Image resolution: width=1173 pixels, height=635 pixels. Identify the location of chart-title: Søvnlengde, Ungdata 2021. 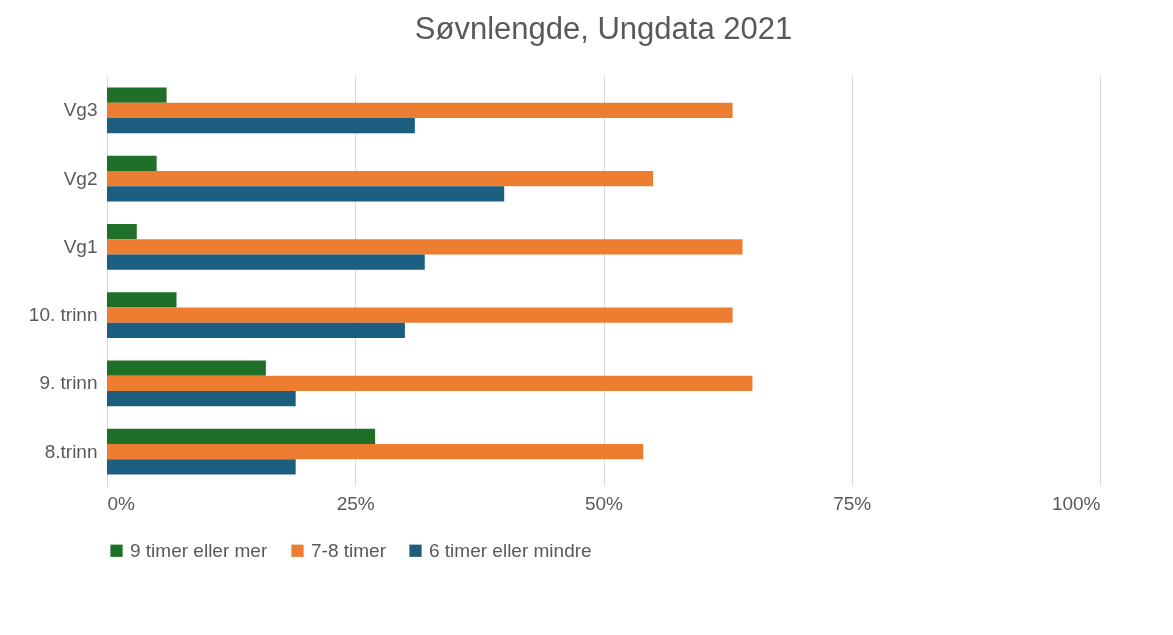
(603, 28).